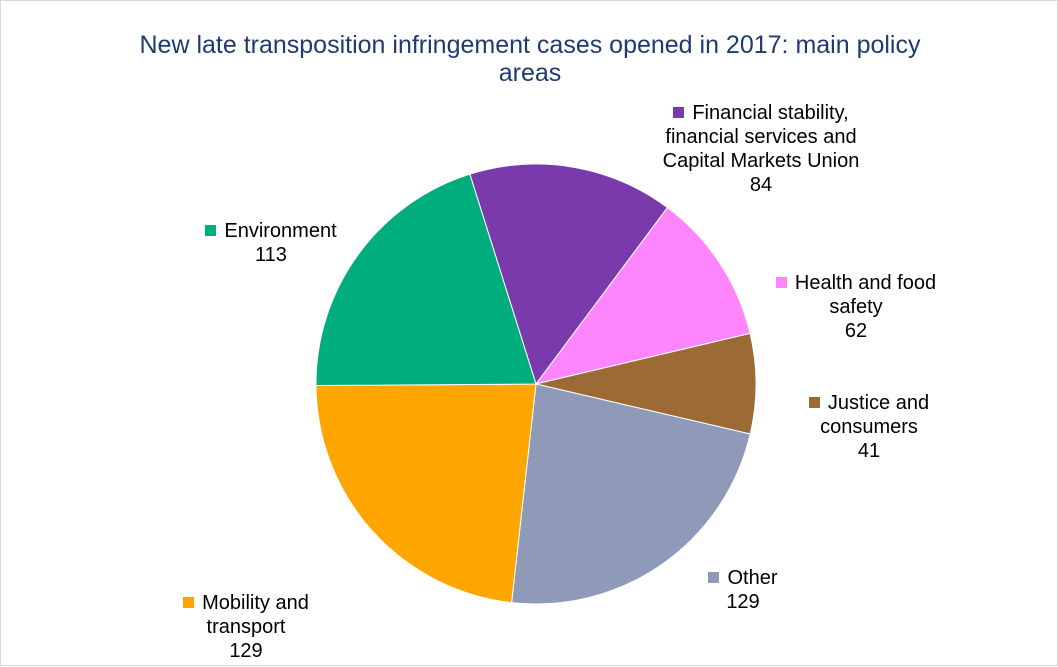  I want to click on category-label: Health and food safety, so click(865, 295).